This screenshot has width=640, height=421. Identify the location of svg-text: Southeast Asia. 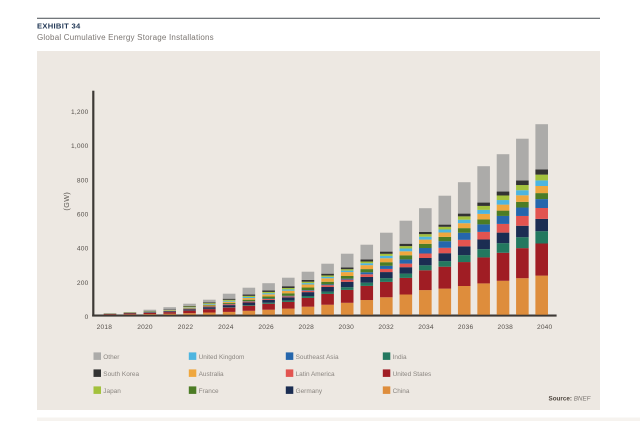
(317, 357).